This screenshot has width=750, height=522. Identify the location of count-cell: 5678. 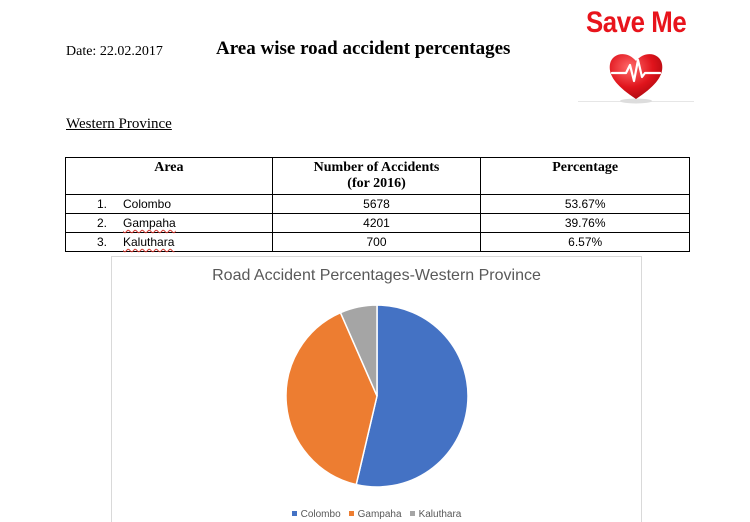
(376, 204).